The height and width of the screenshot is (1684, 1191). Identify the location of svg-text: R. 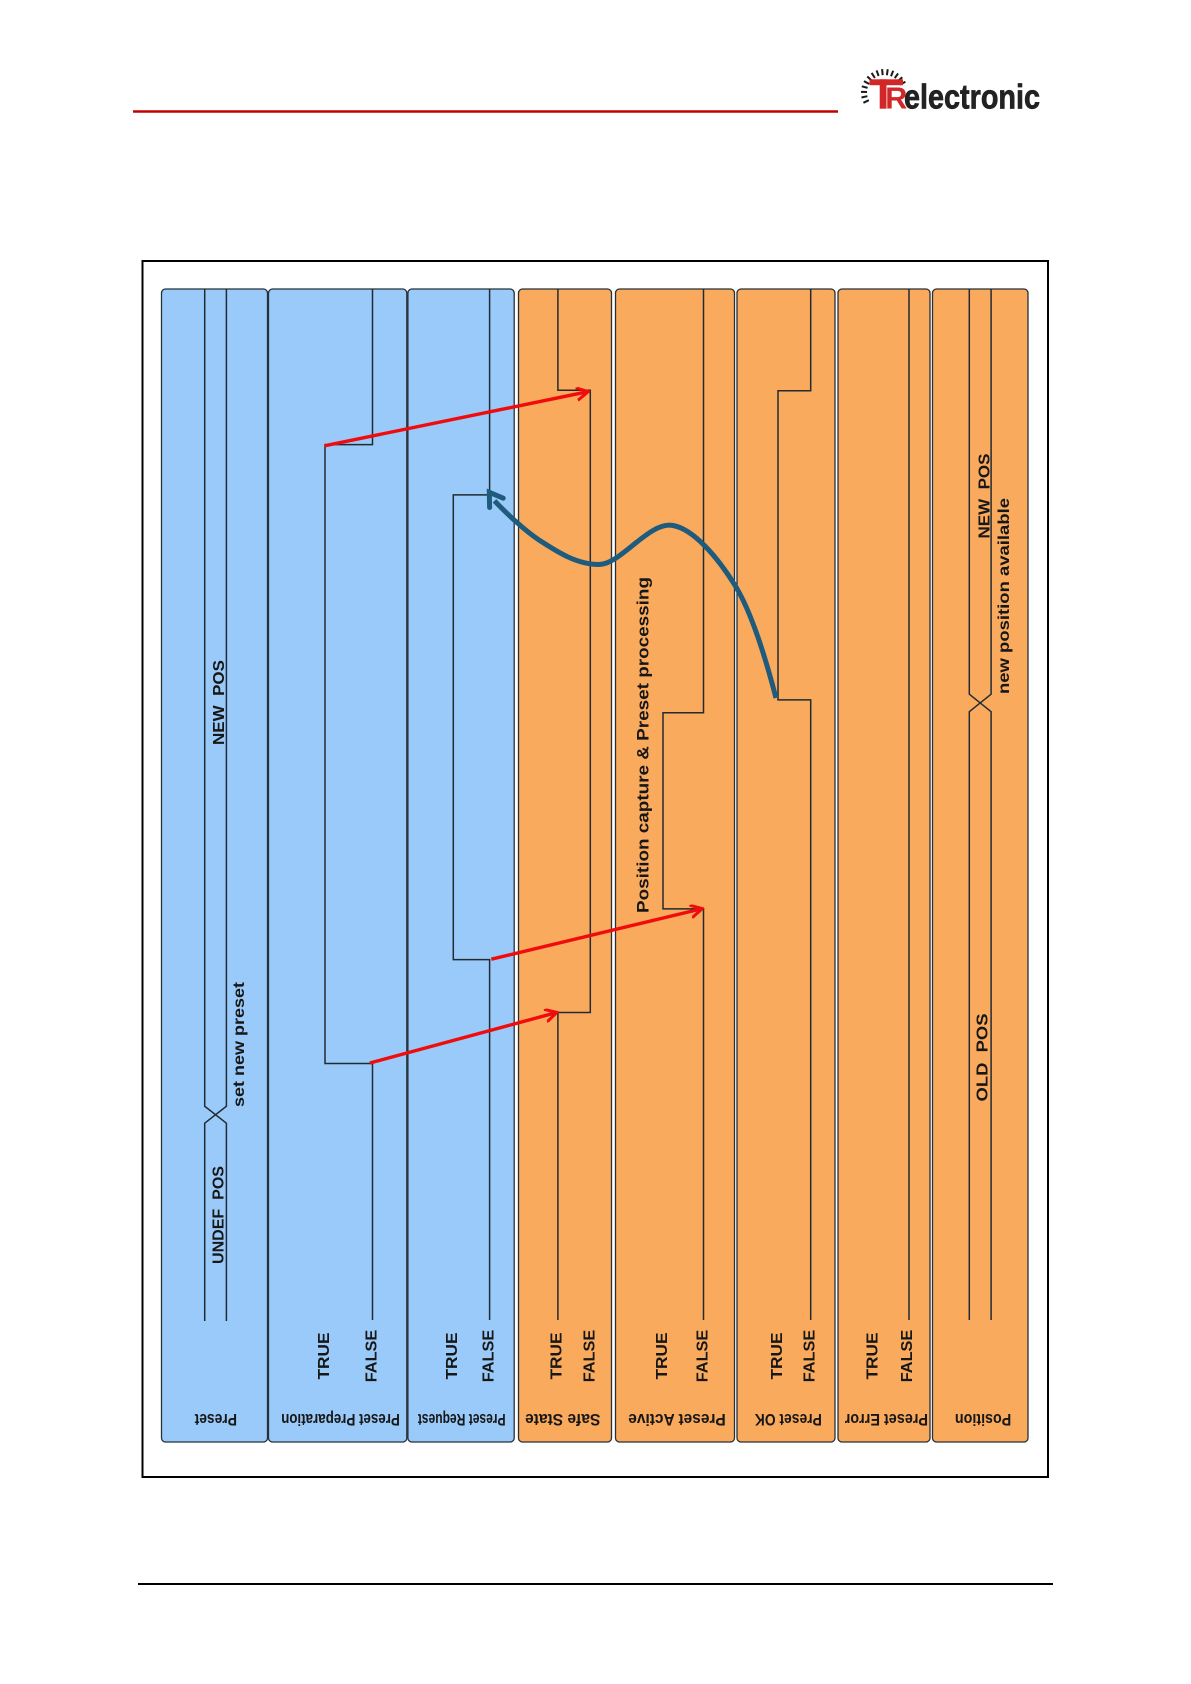
(896, 99).